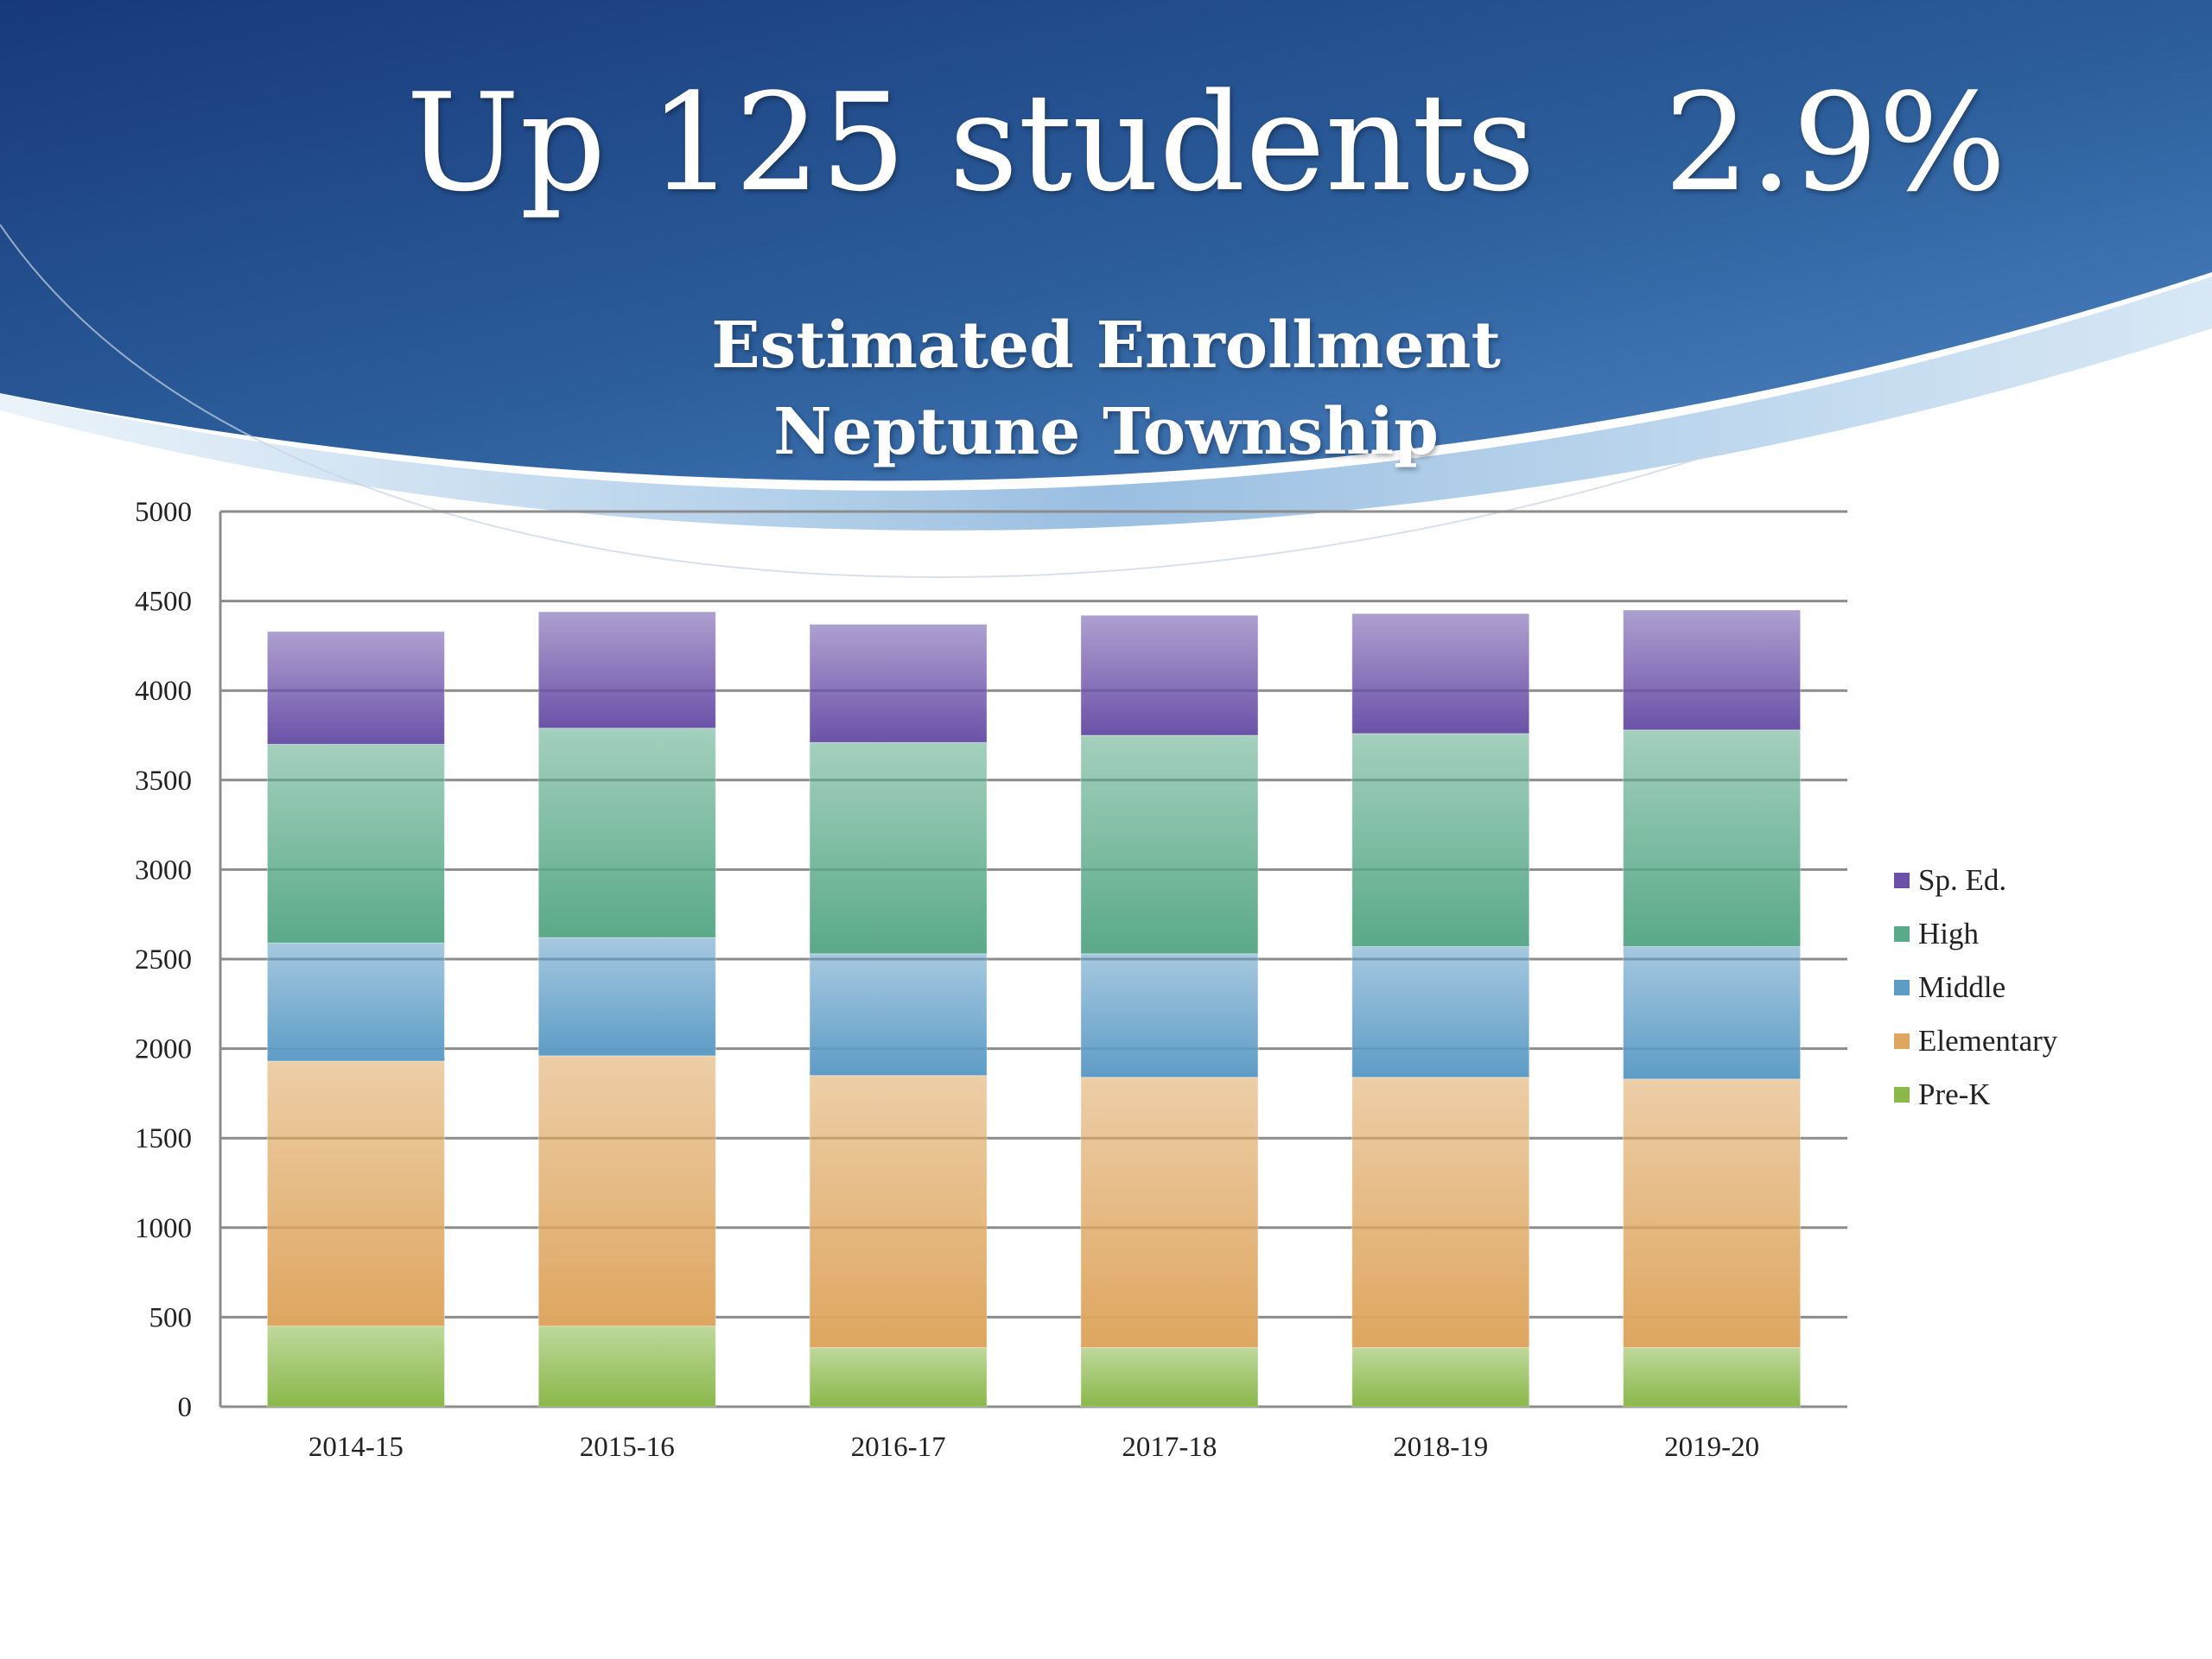 The height and width of the screenshot is (1659, 2212). What do you see at coordinates (627, 1447) in the screenshot?
I see `x-tick-label: 2015-16` at bounding box center [627, 1447].